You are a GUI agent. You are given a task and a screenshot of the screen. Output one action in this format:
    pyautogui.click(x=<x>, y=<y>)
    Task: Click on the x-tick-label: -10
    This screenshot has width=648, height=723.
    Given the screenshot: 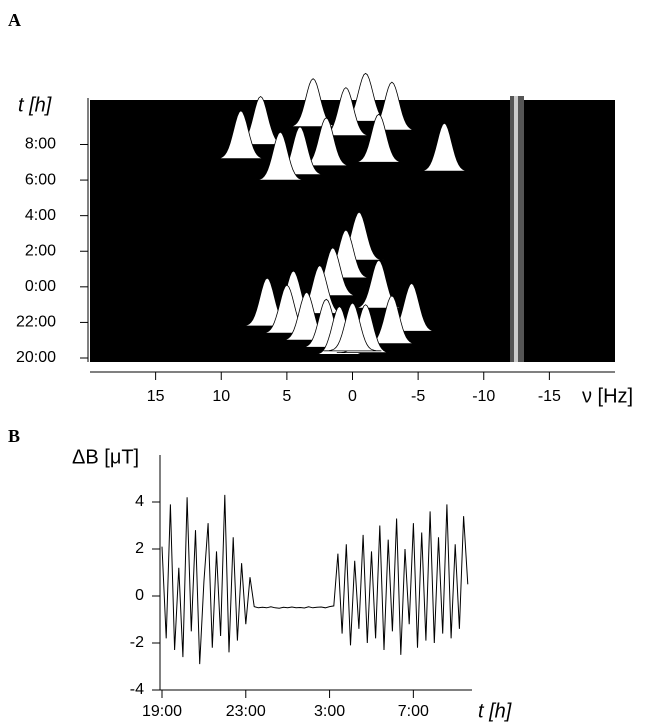 What is the action you would take?
    pyautogui.click(x=483, y=396)
    